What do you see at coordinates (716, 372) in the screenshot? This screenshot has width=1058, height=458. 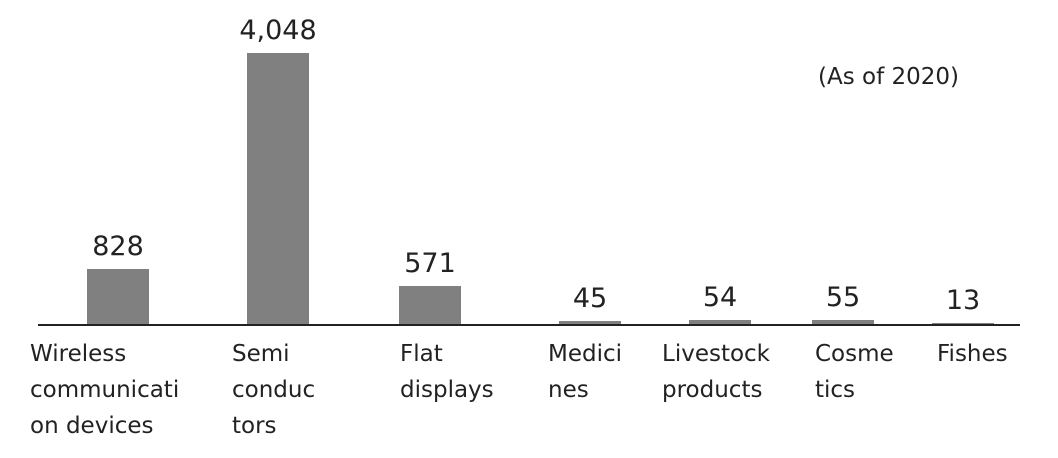 I see `x-tick-label: Livestock products` at bounding box center [716, 372].